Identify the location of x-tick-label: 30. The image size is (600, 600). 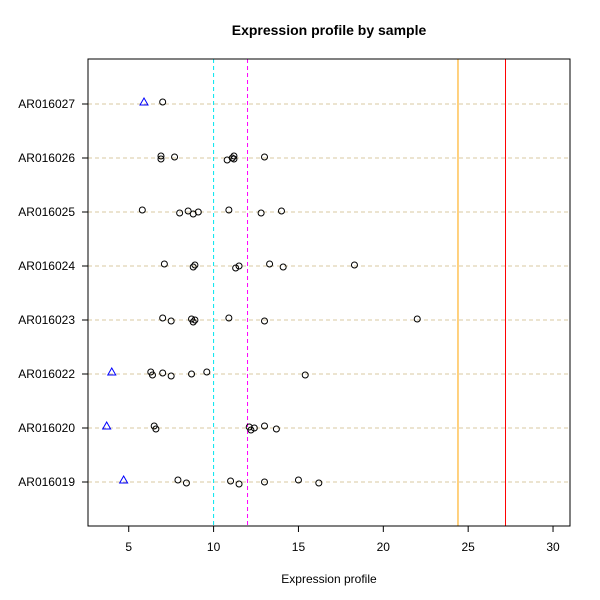
(553, 547).